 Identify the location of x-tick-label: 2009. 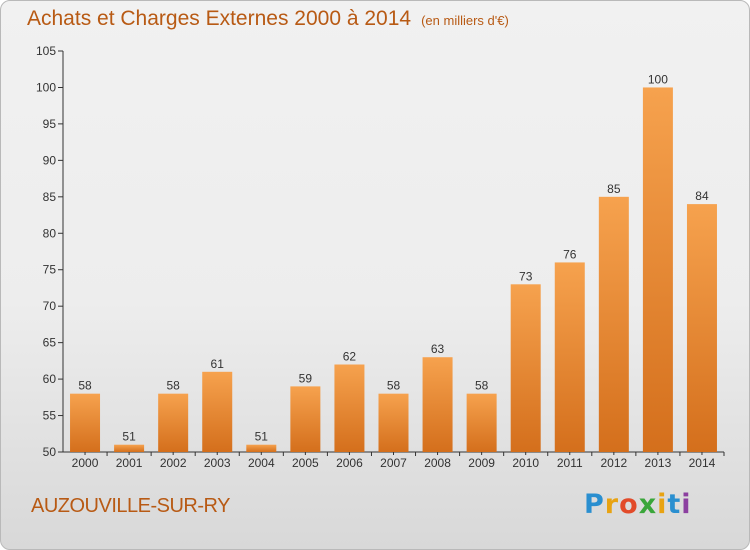
(481, 463).